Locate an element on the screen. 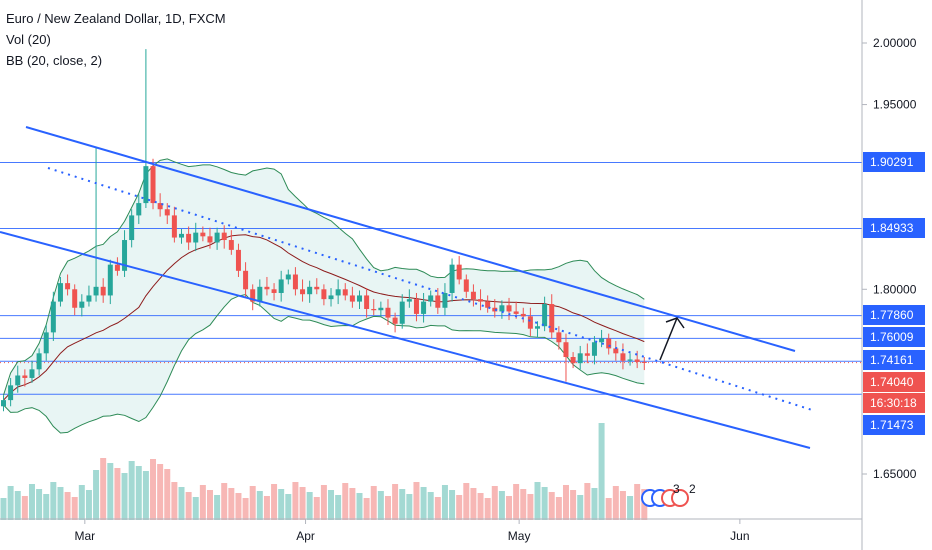 The height and width of the screenshot is (550, 932). level-badge-2-bg is located at coordinates (894, 315).